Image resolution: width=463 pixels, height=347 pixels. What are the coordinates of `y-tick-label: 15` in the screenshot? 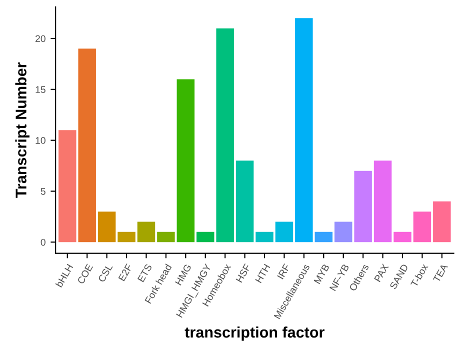 It's located at (41, 90).